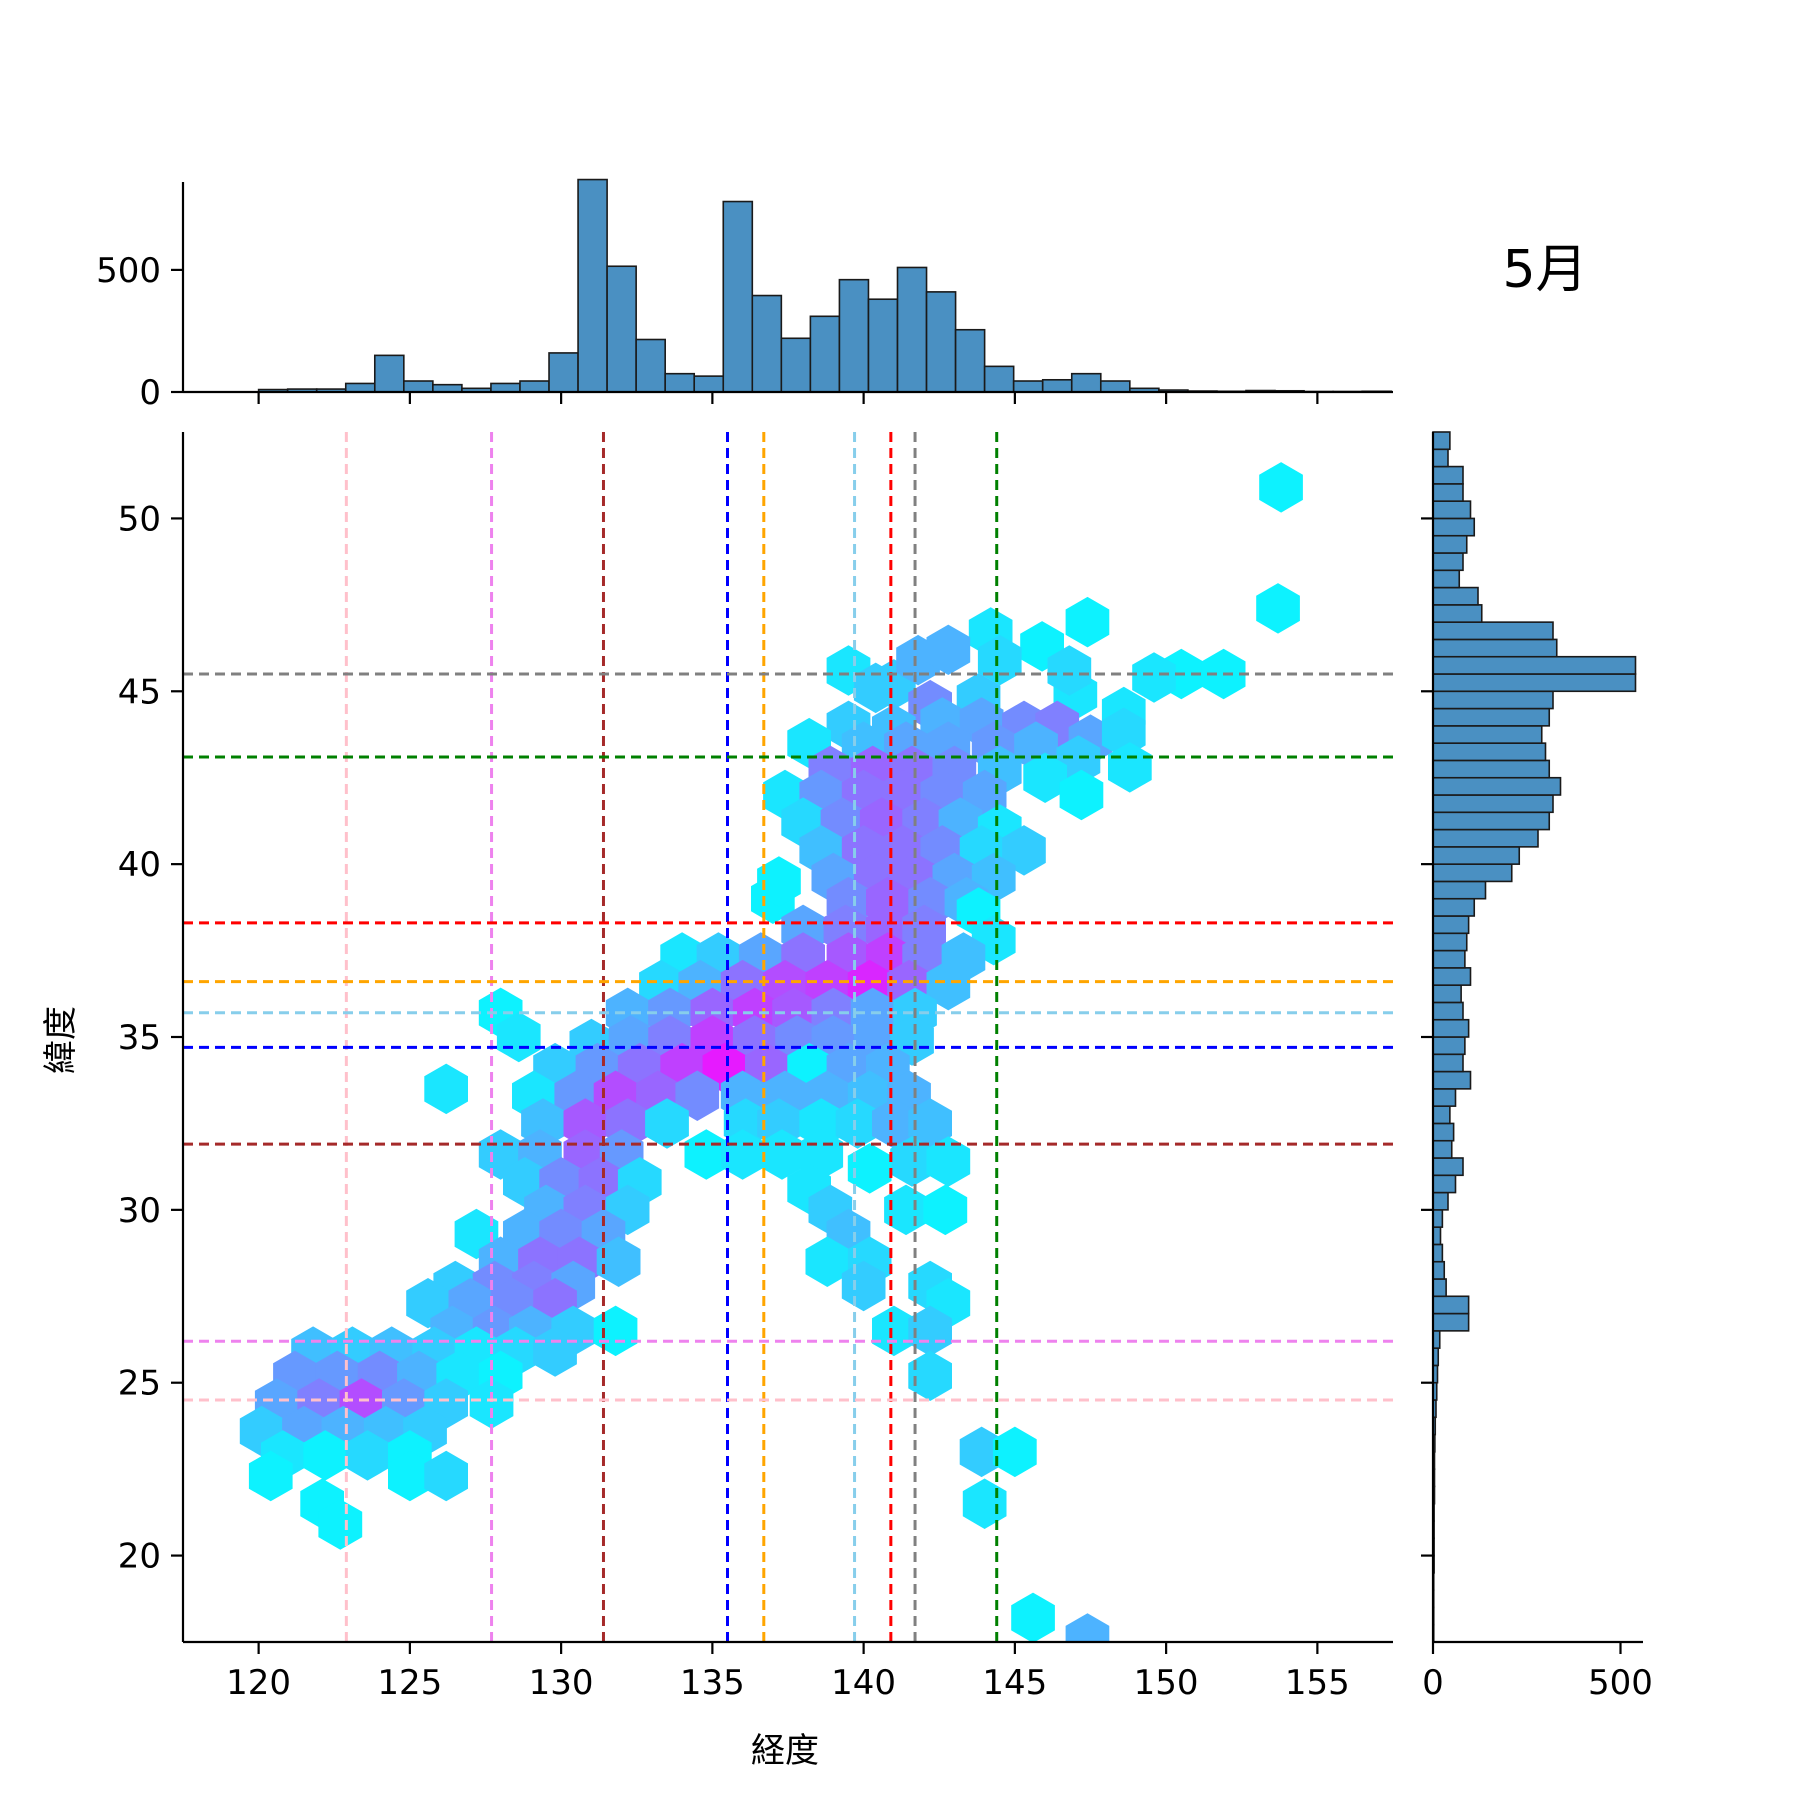 The height and width of the screenshot is (1805, 1800). I want to click on top-hist-y-tick-label: 0, so click(150, 393).